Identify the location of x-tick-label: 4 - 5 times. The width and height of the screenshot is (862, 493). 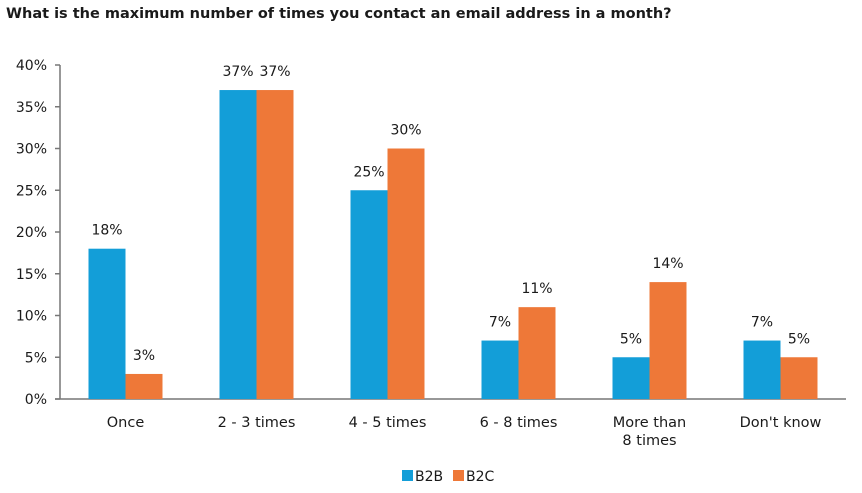
(388, 423).